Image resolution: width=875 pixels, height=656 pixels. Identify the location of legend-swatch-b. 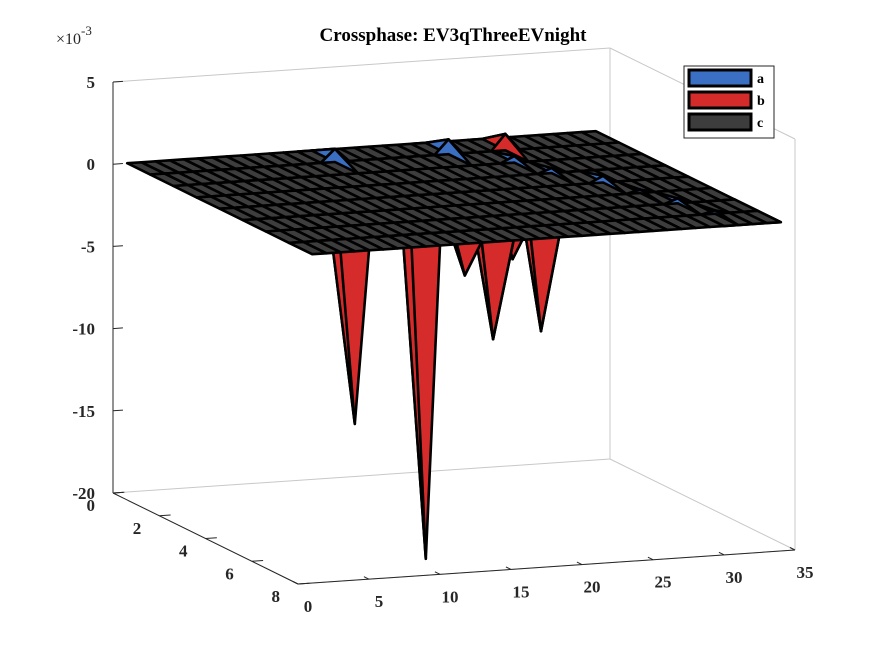
(720, 100).